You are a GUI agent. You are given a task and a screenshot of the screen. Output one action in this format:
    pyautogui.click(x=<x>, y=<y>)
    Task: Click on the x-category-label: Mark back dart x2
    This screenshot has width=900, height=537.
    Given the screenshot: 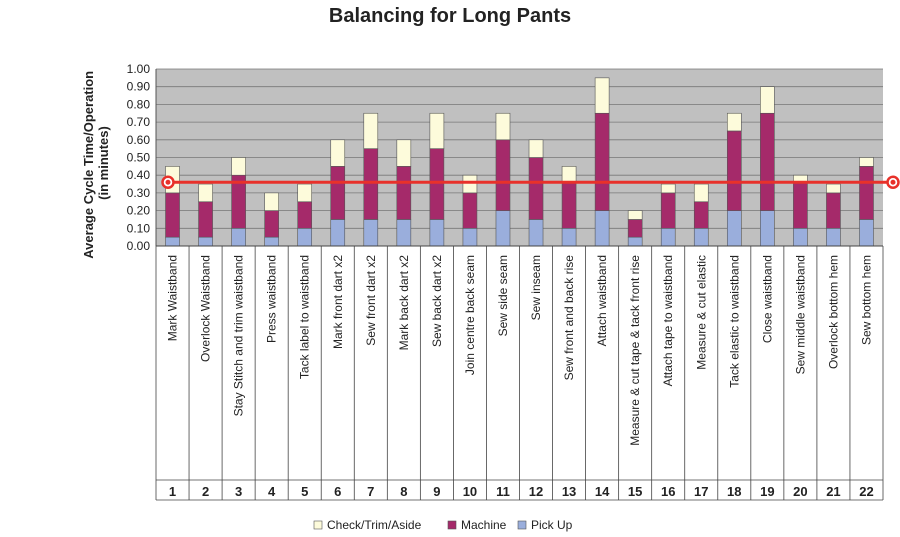 What is the action you would take?
    pyautogui.click(x=404, y=303)
    